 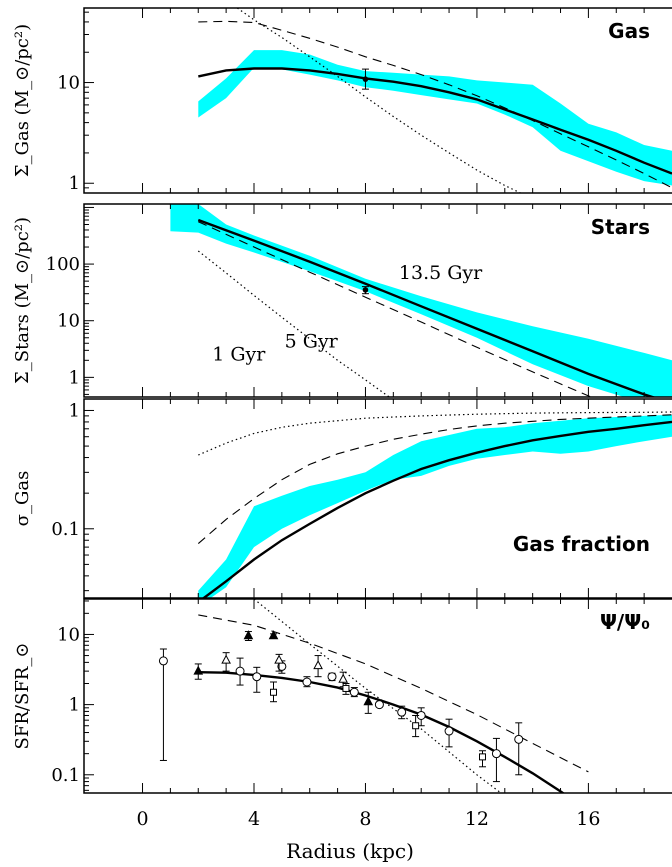 I want to click on y-axis-label: Σ_Gas (M_⊙/pc²), so click(x=22, y=100).